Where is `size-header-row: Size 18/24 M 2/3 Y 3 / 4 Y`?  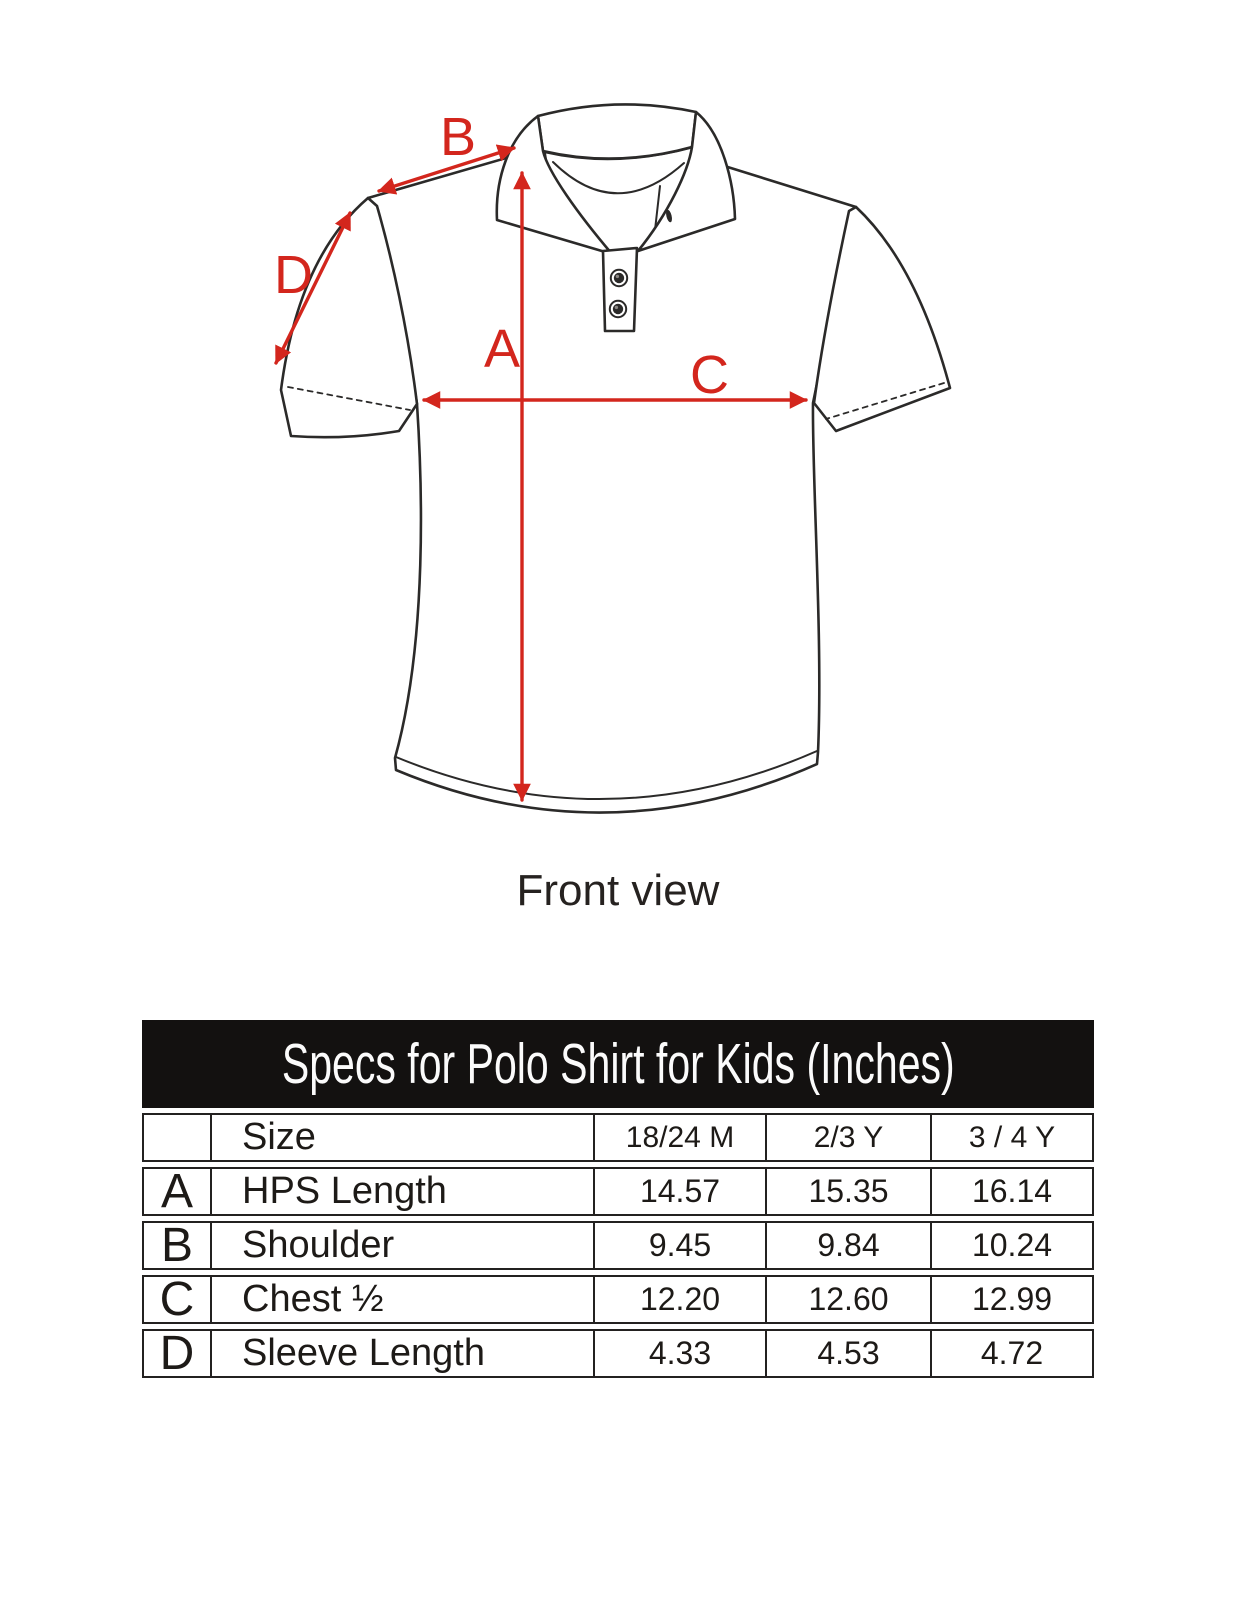
size-header-row: Size 18/24 M 2/3 Y 3 / 4 Y is located at coordinates (618, 1137).